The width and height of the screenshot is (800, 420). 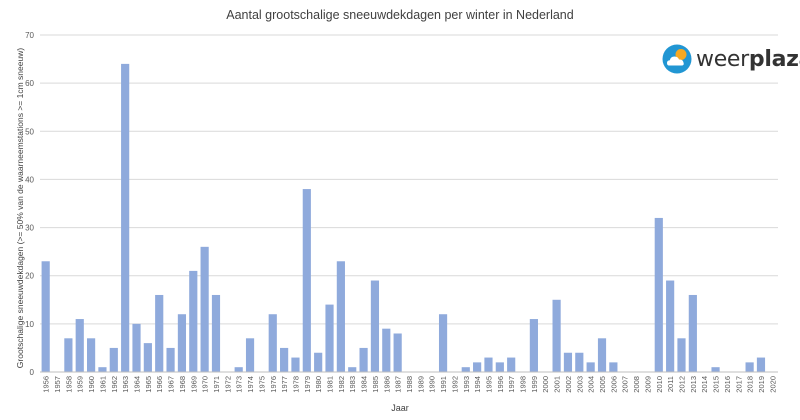 I want to click on x-tick-label: 2020, so click(x=772, y=384).